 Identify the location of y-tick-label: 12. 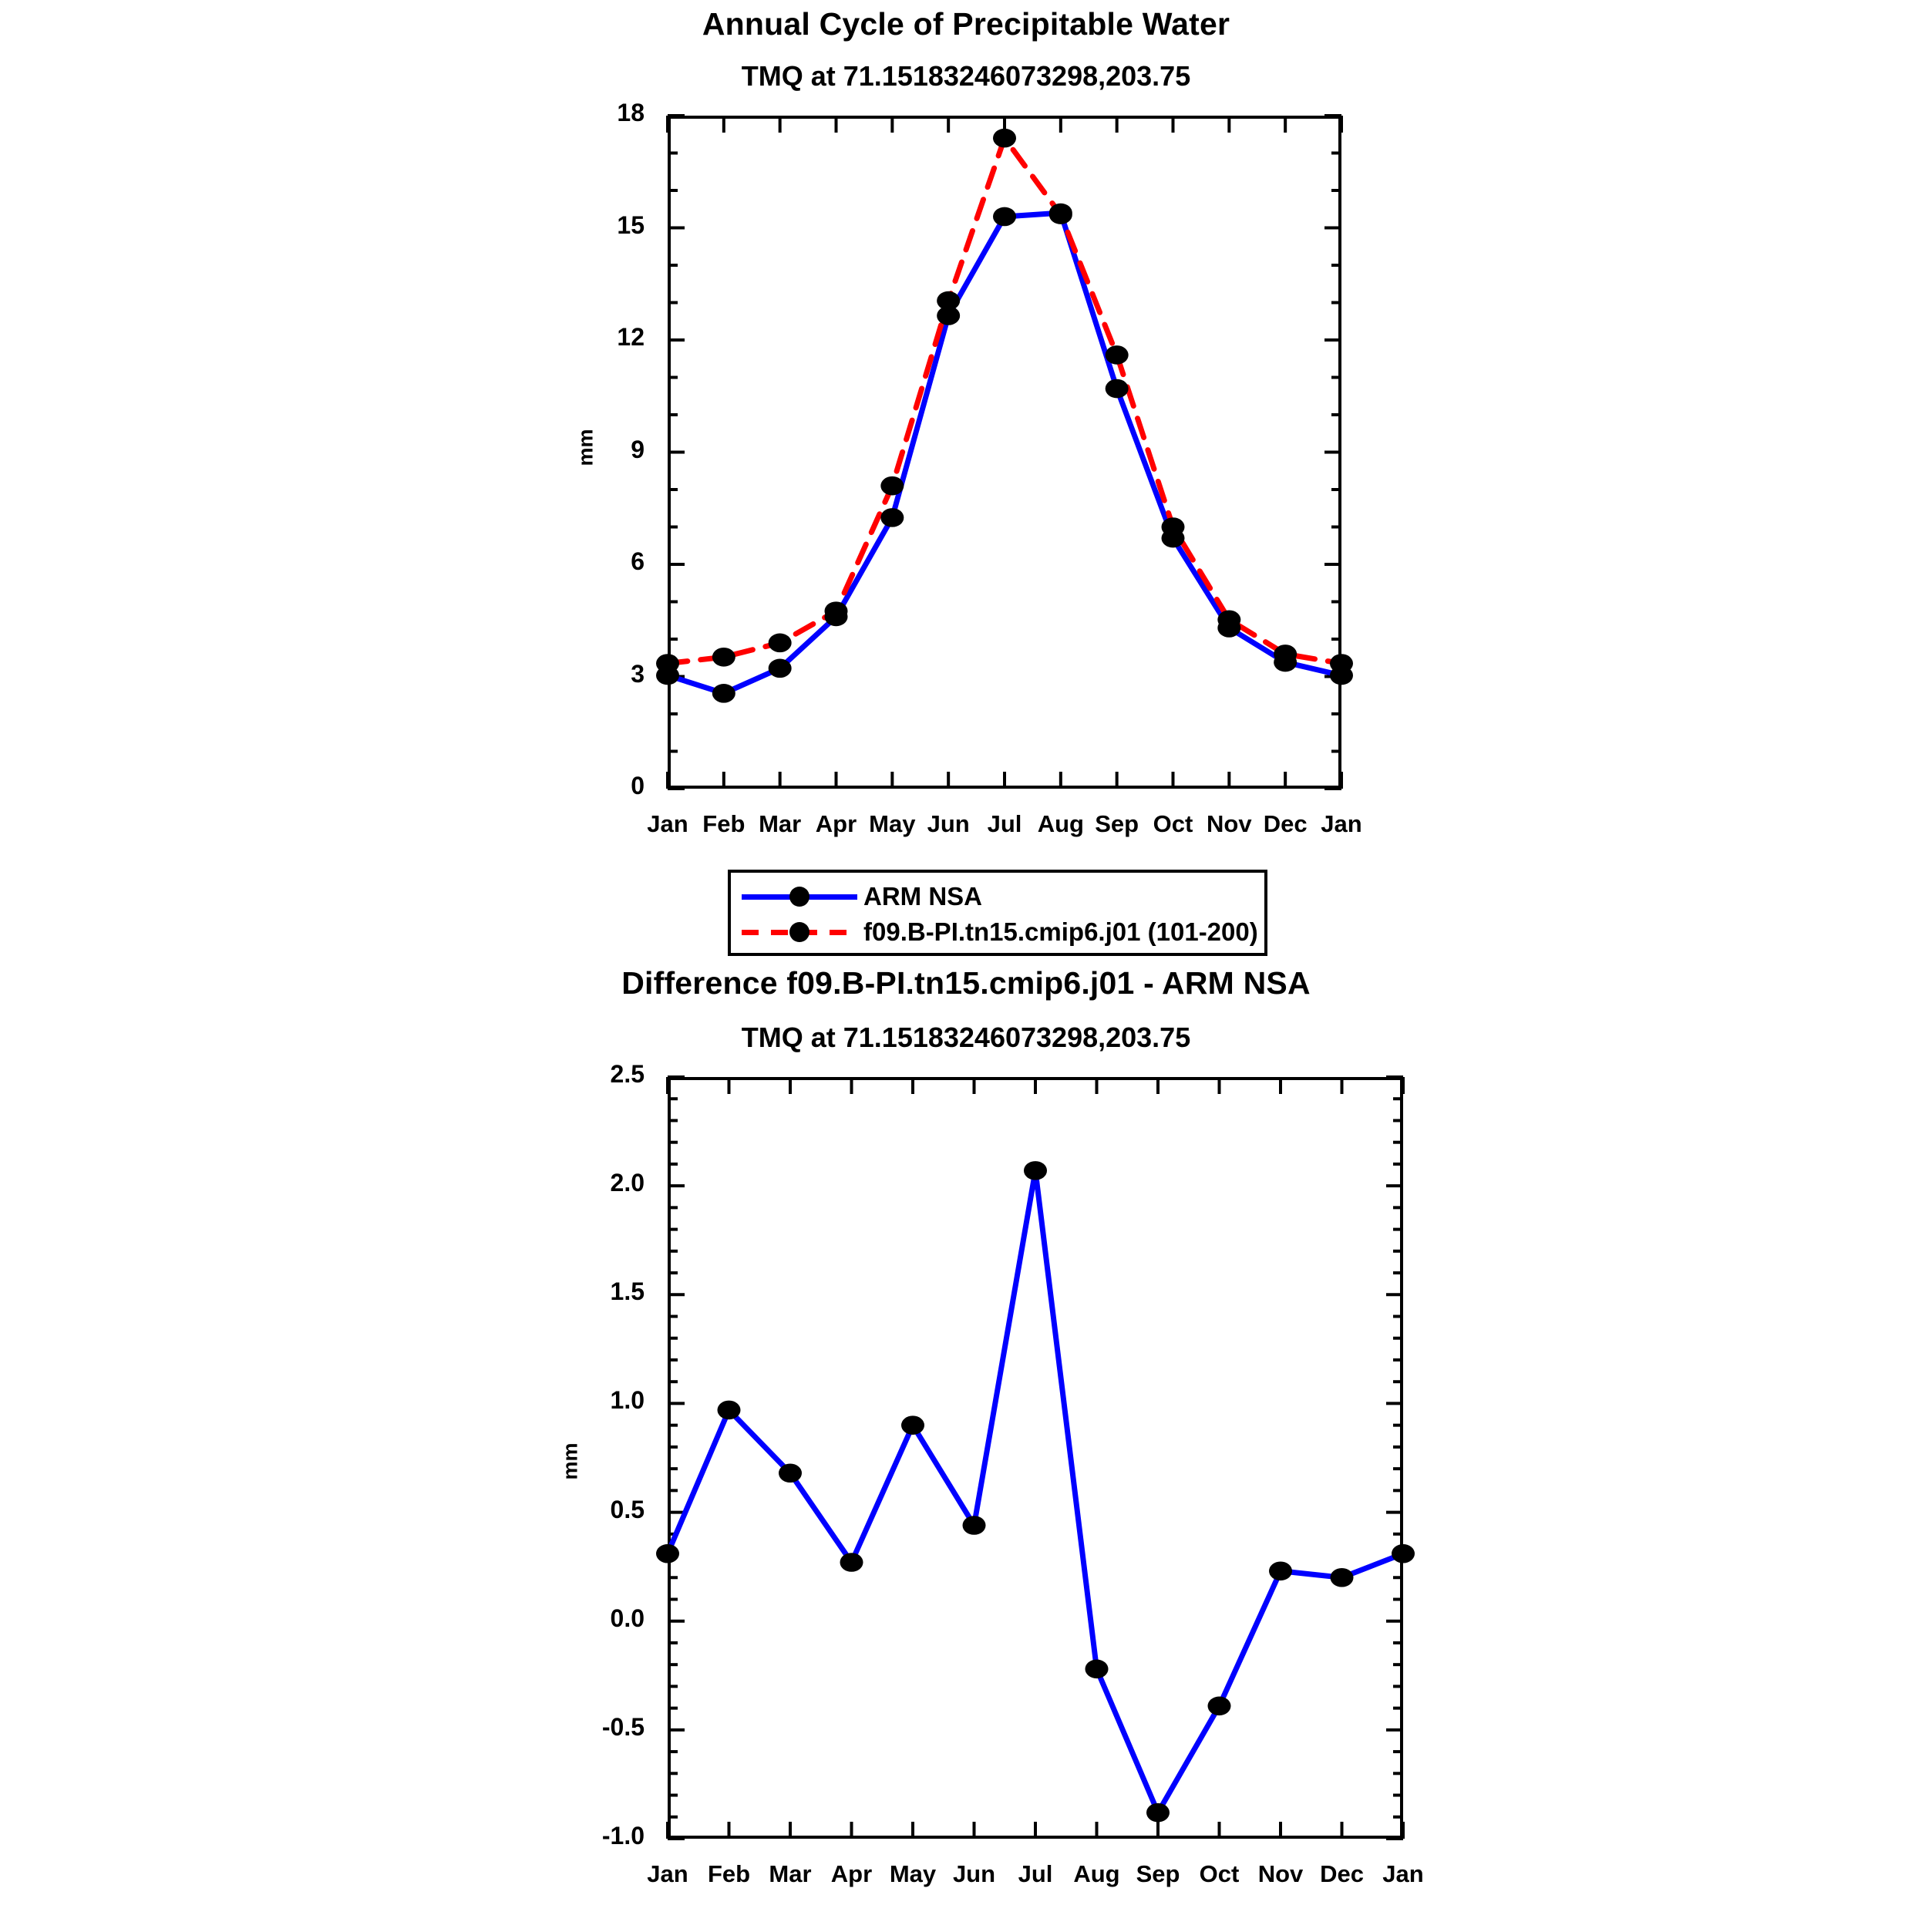
(631, 337).